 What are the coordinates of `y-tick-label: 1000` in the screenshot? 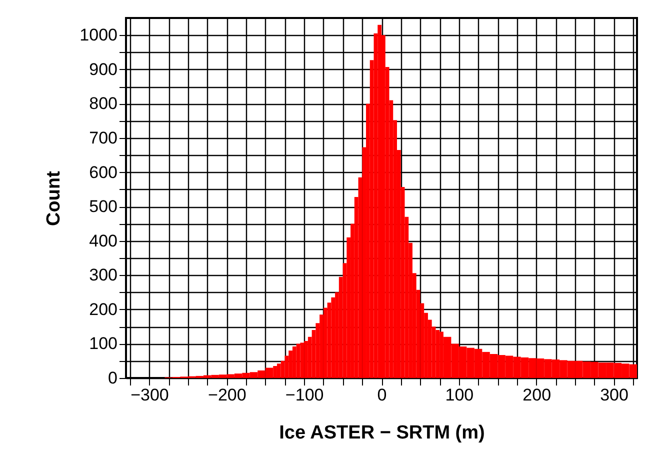 It's located at (99, 35).